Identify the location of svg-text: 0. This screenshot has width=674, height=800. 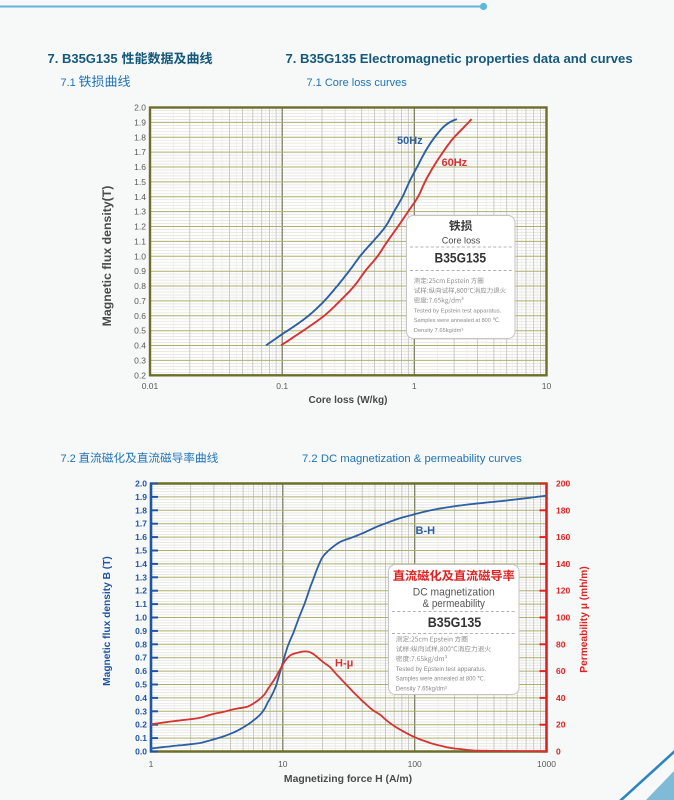
(558, 752).